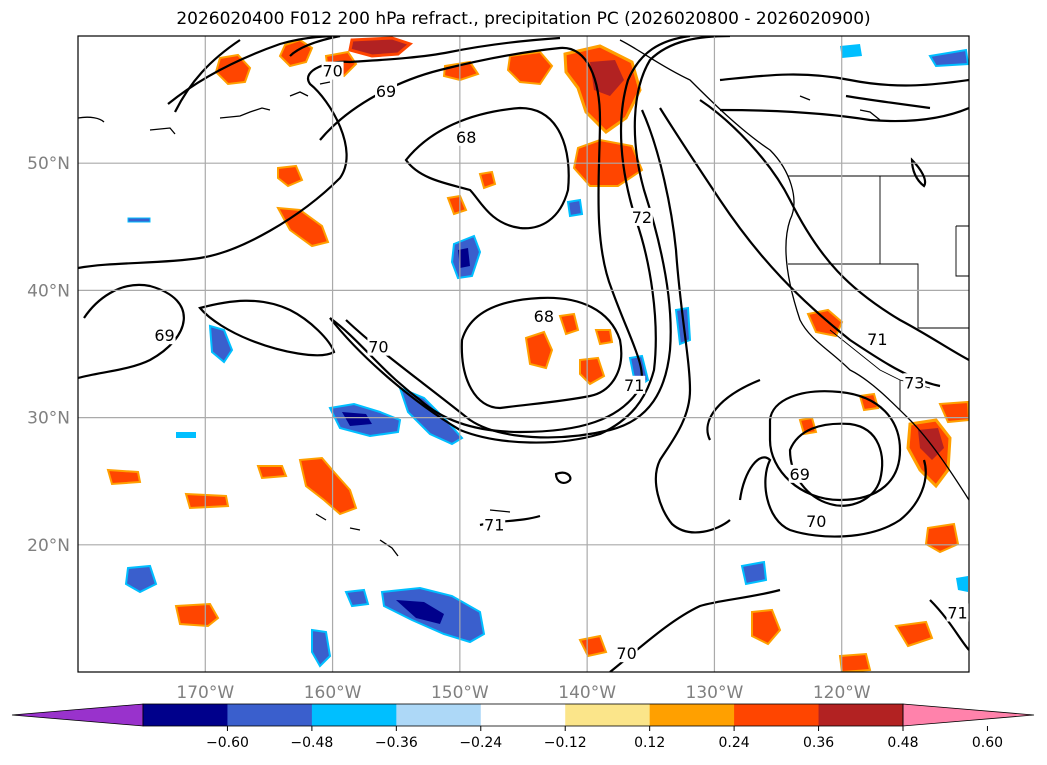 The height and width of the screenshot is (765, 1047). Describe the element at coordinates (333, 693) in the screenshot. I see `lon-label: 160°W` at that location.